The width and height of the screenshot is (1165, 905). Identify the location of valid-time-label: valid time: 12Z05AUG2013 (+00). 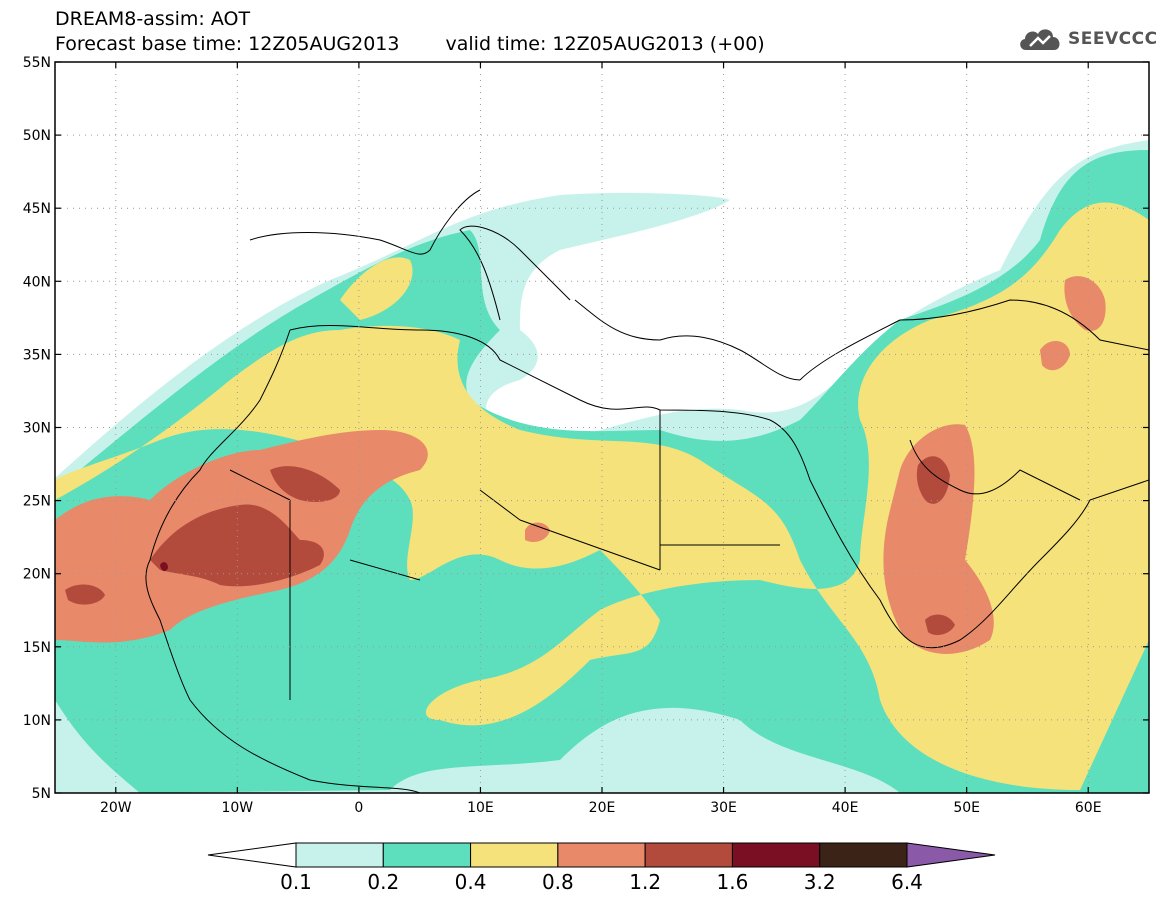
(605, 44).